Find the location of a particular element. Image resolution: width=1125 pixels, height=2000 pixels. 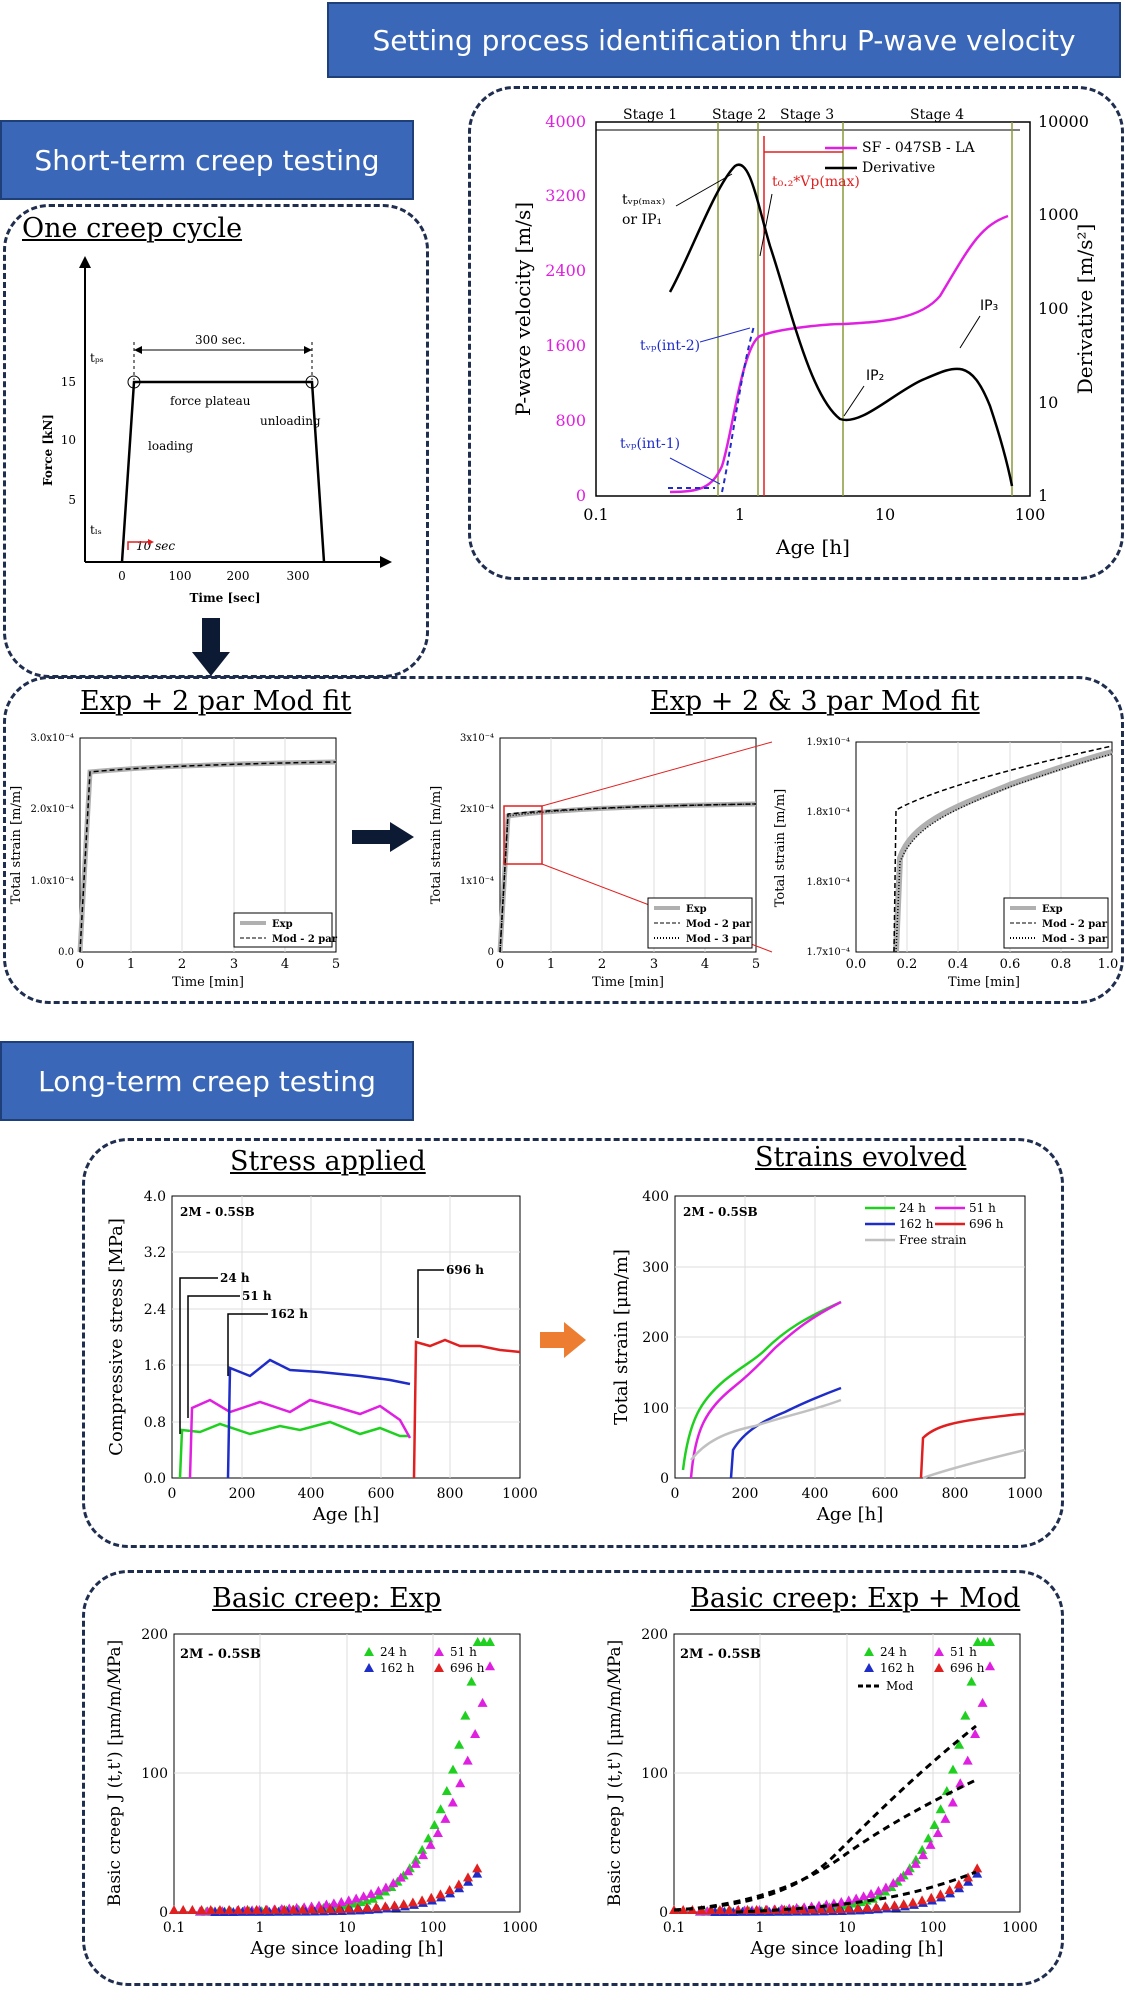

zoom-ylabel: Total strain [m/m] is located at coordinates (780, 848).